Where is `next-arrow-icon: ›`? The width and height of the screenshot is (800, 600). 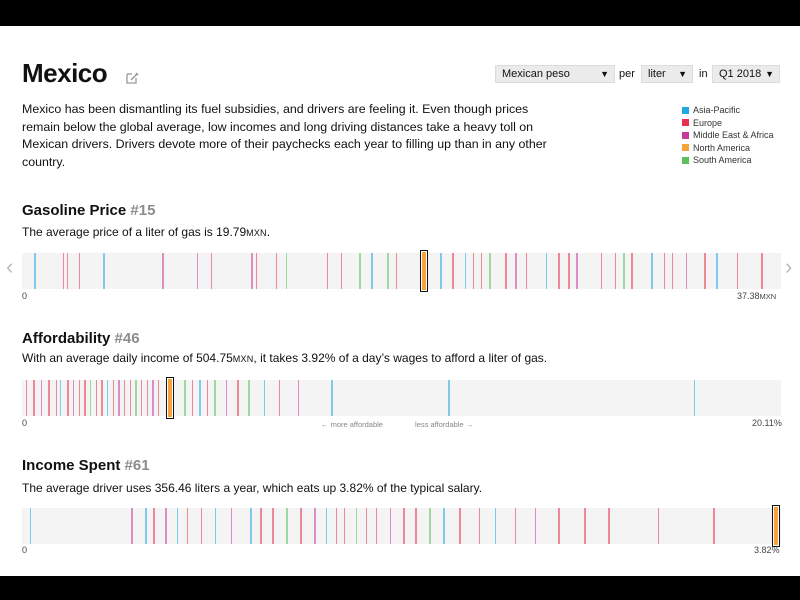
next-arrow-icon: › is located at coordinates (789, 266).